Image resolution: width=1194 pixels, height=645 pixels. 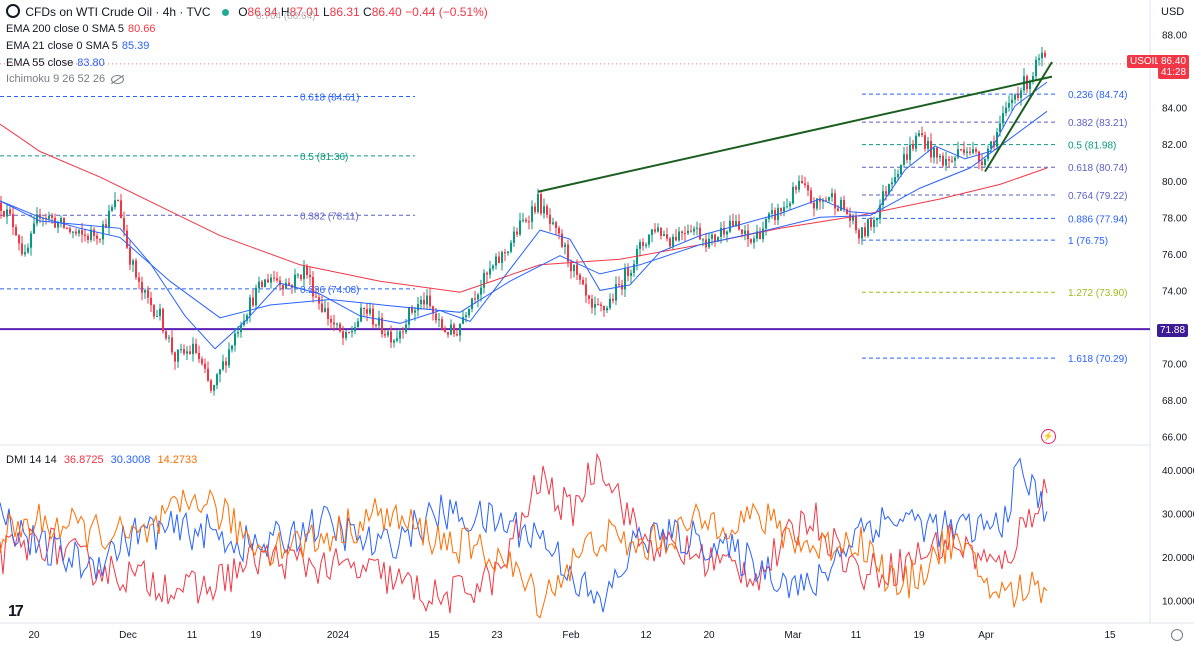 What do you see at coordinates (338, 635) in the screenshot?
I see `date-tick-4: 2024` at bounding box center [338, 635].